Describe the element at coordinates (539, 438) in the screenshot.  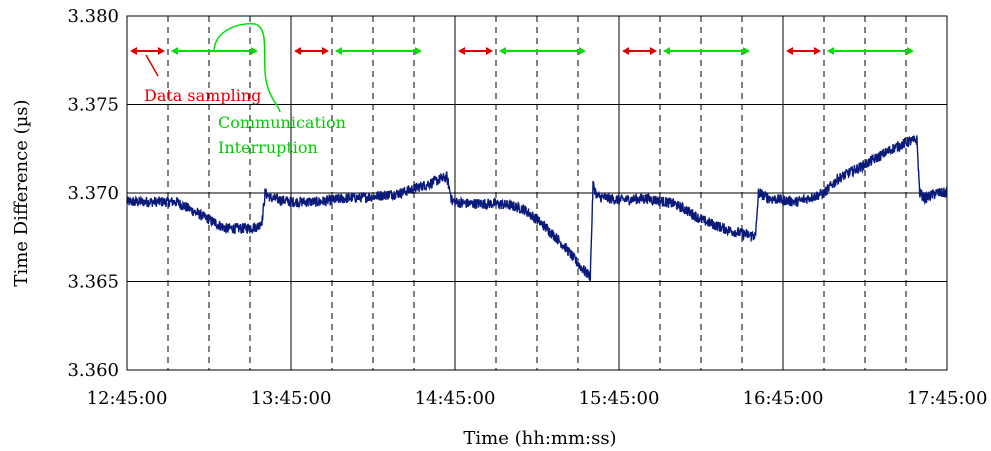
I see `x-axis-title: Time (hh:mm:ss)` at that location.